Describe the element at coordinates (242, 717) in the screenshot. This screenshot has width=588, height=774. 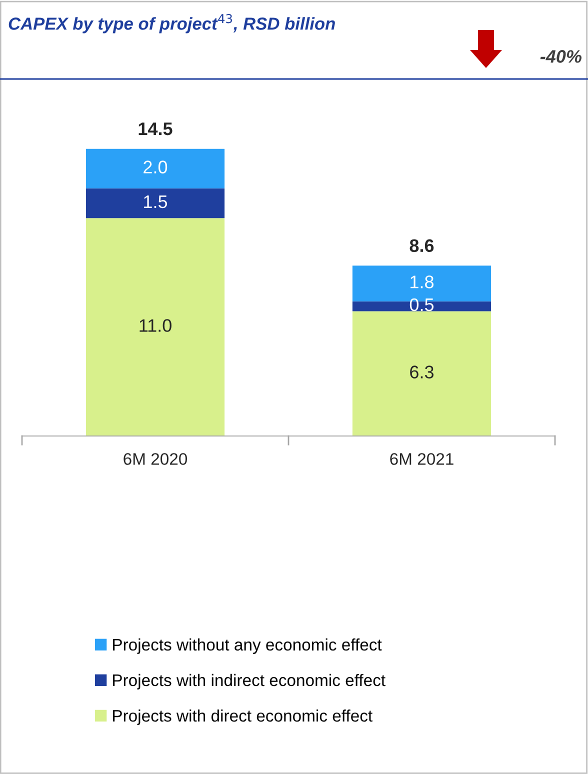
I see `legend-label: Projects with direct economic effect` at that location.